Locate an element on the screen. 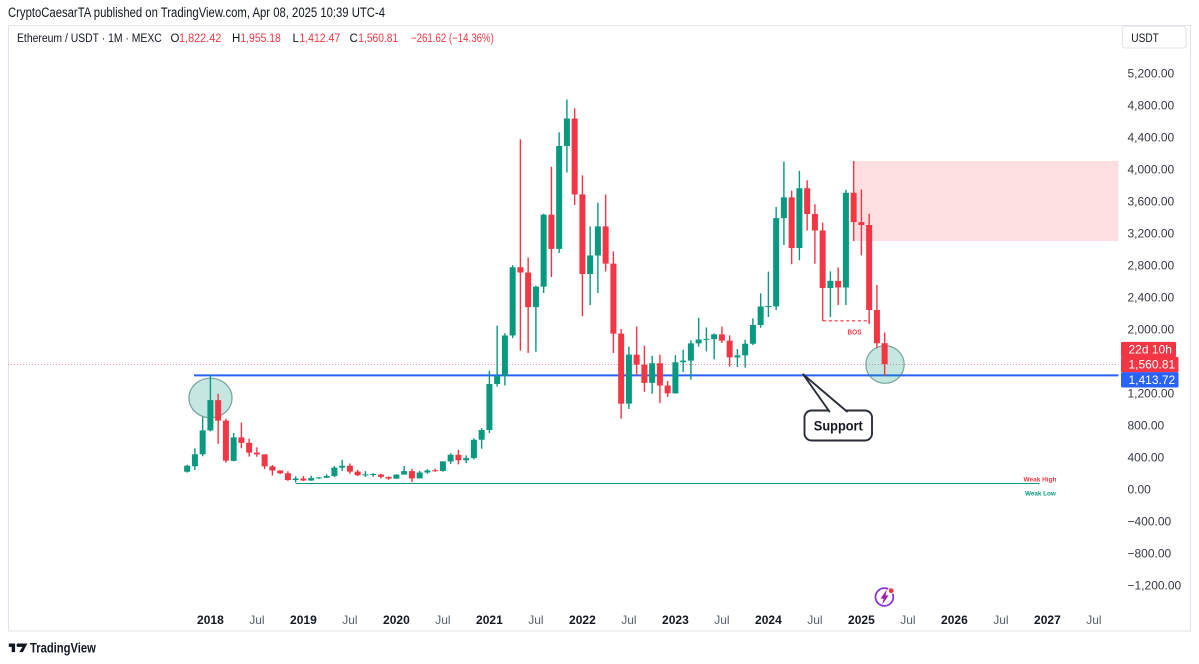 This screenshot has height=664, width=1199. svg-text: 2,400.00 is located at coordinates (1151, 297).